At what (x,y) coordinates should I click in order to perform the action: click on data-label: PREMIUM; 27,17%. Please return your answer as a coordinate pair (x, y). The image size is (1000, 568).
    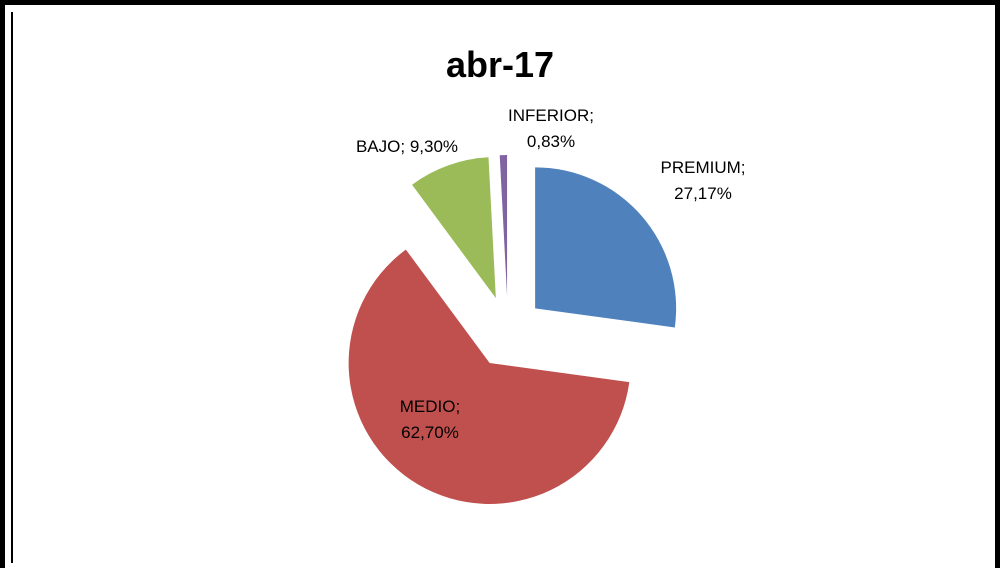
    Looking at the image, I should click on (703, 180).